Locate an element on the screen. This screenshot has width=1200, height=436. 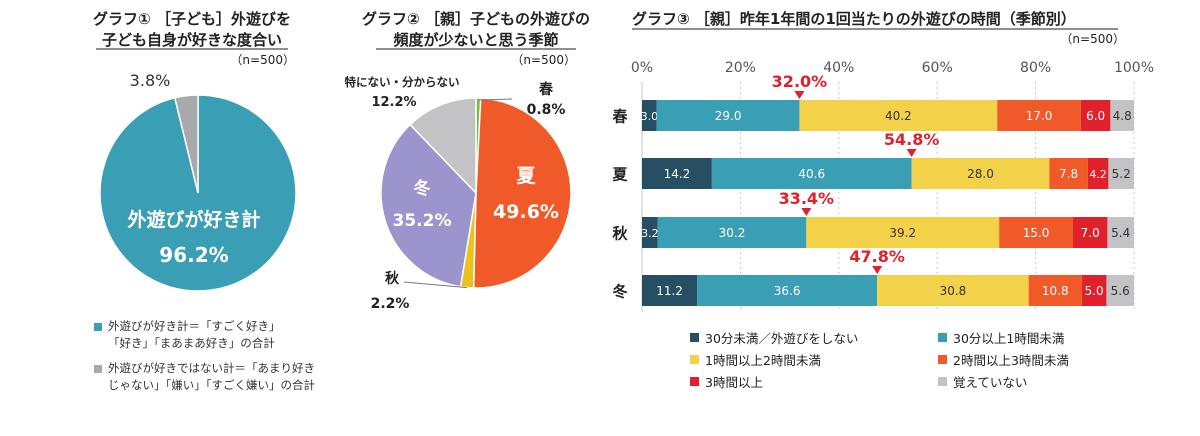
chart3-annotation-1: 54.8% is located at coordinates (912, 139).